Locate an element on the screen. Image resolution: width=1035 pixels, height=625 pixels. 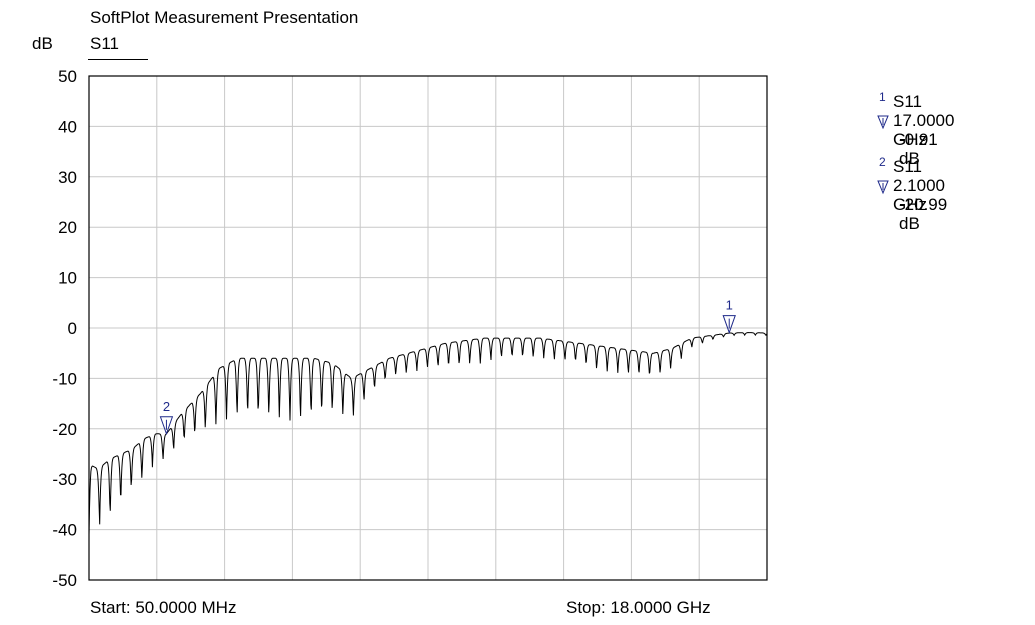
y-tick-label: 0 is located at coordinates (72, 328).